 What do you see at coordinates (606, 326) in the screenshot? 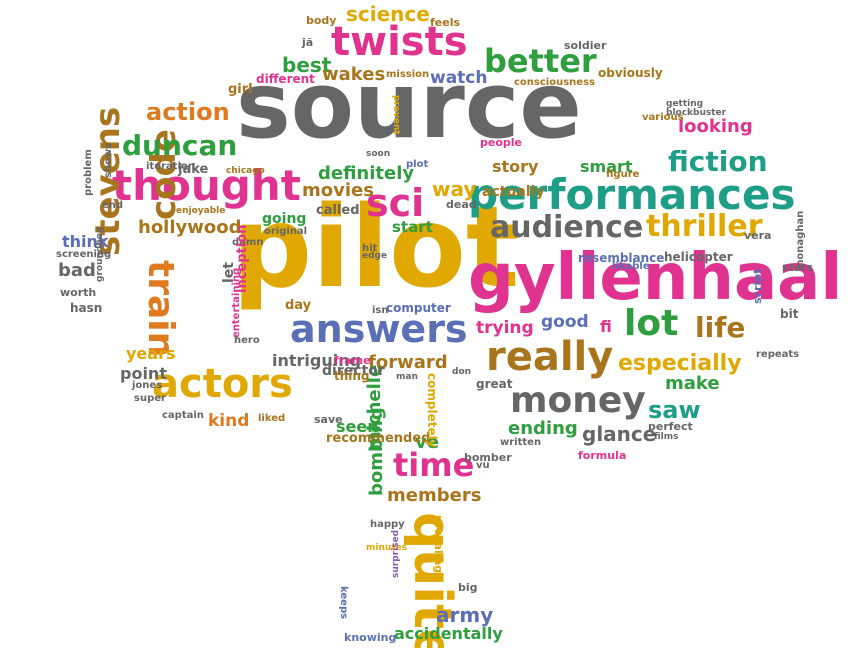
I see `word-fi: fi` at bounding box center [606, 326].